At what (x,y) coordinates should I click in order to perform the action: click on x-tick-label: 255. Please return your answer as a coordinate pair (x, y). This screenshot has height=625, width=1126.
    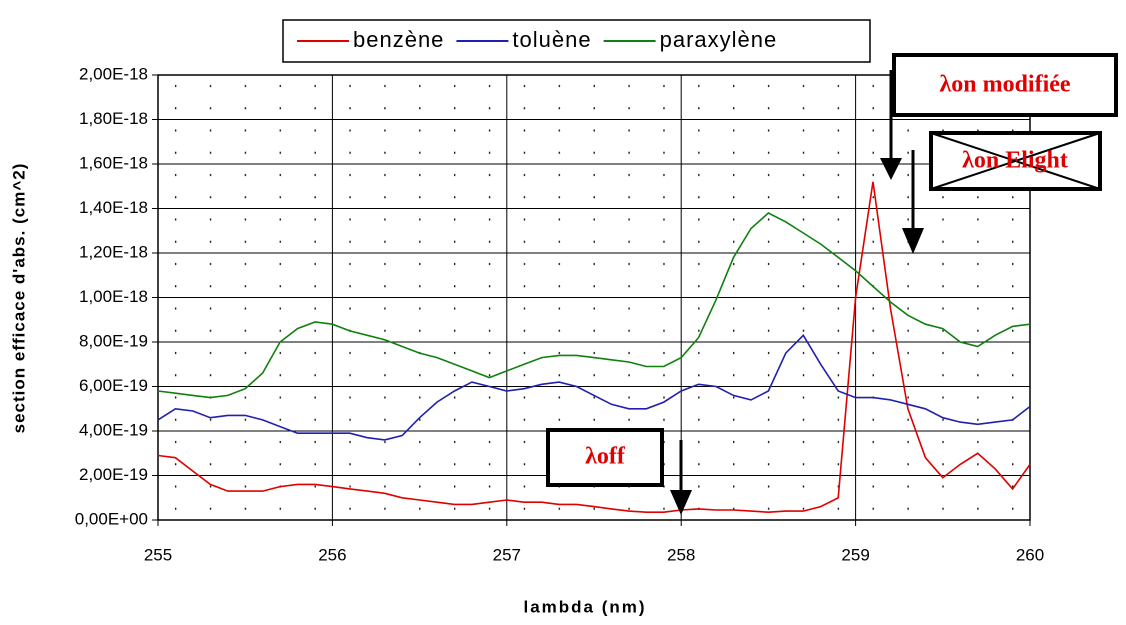
    Looking at the image, I should click on (158, 554).